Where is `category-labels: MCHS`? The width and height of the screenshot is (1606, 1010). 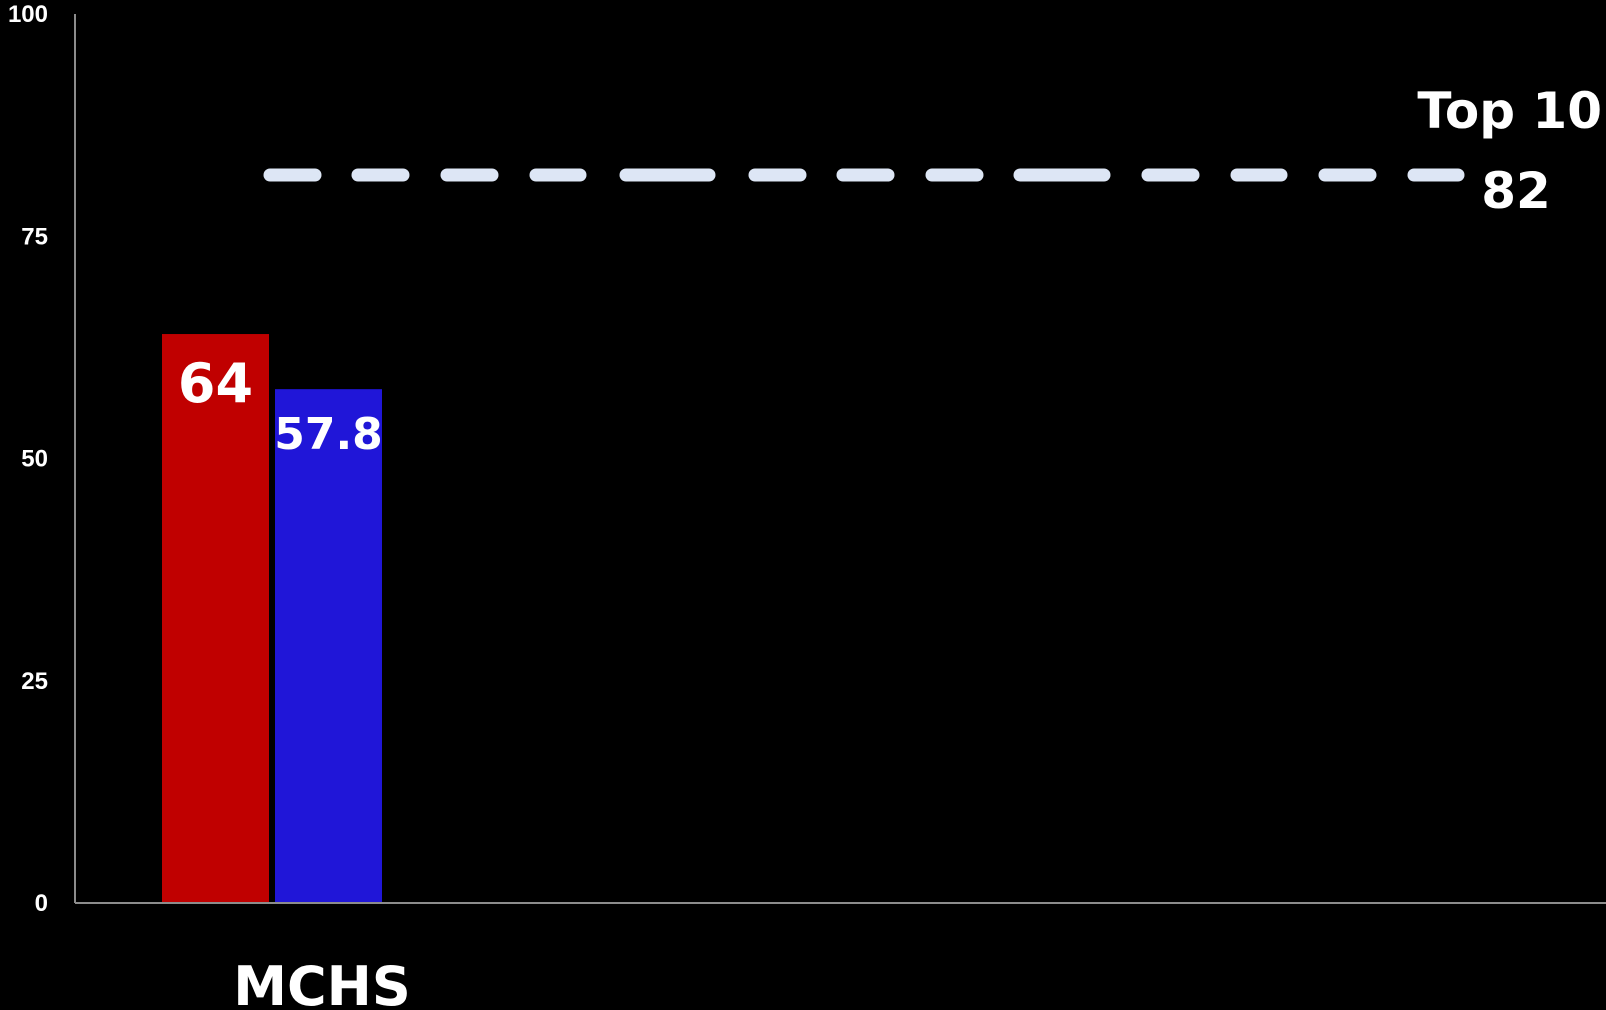 category-labels: MCHS is located at coordinates (321, 982).